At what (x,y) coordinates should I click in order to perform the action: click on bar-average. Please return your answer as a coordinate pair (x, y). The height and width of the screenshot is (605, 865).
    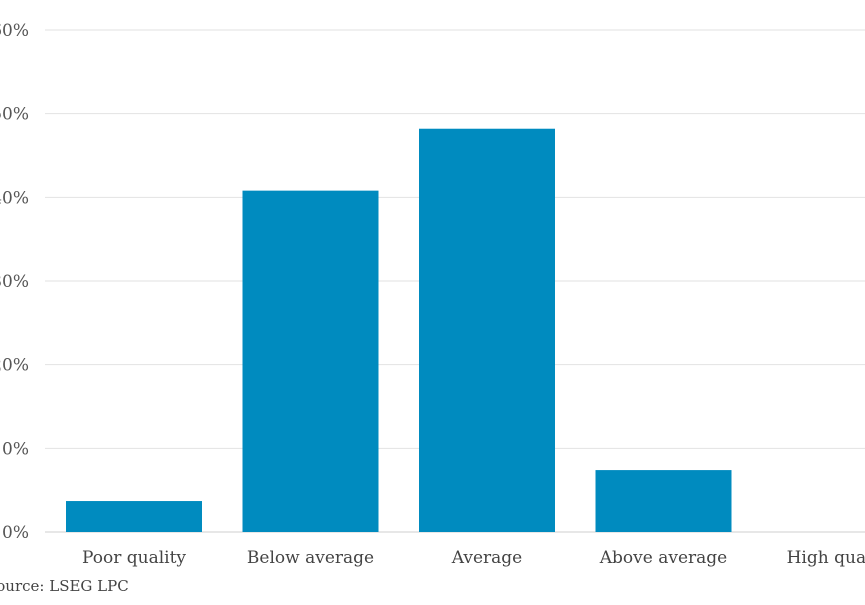
    Looking at the image, I should click on (487, 330).